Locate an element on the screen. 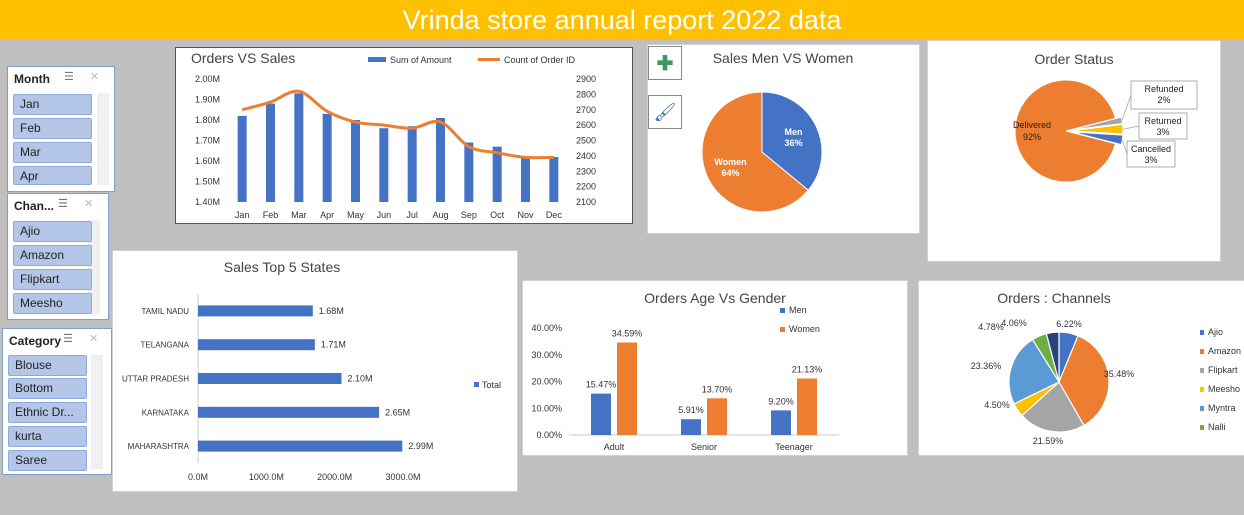  slice-value: 2% is located at coordinates (1163, 100).